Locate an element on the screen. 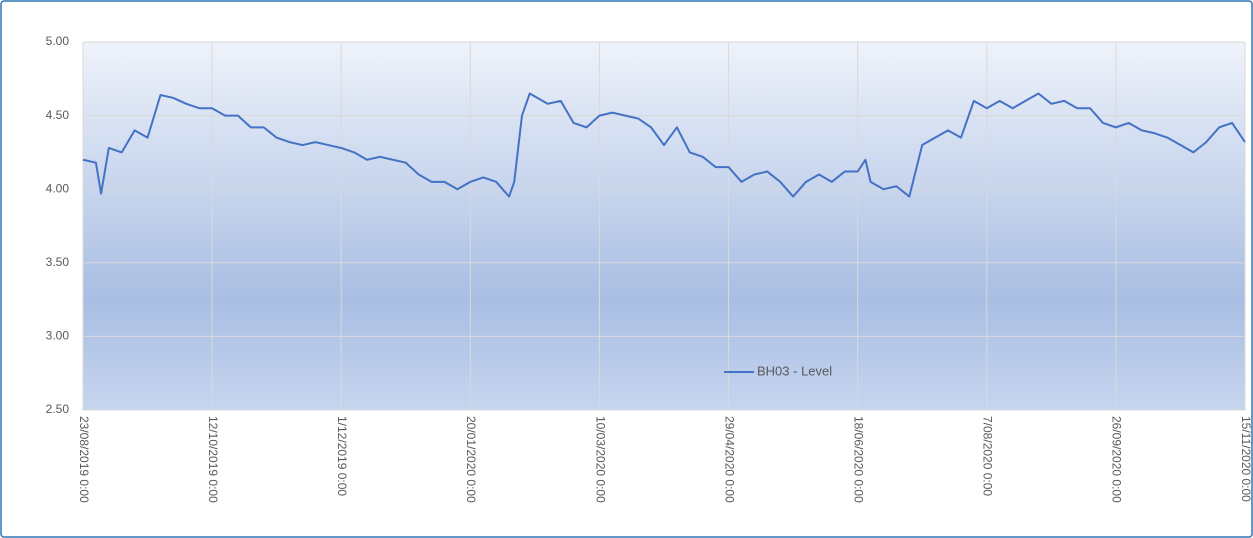 The width and height of the screenshot is (1253, 538). y-tick-label: 5.00 is located at coordinates (58, 41).